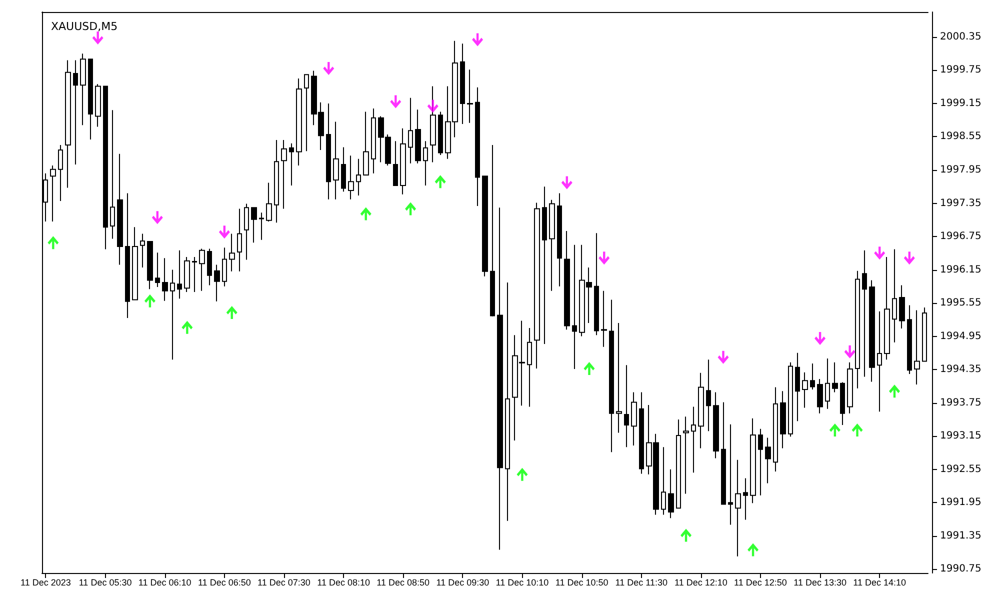 The image size is (998, 605). What do you see at coordinates (165, 583) in the screenshot?
I see `x-tick-label: 11 Dec 06:10` at bounding box center [165, 583].